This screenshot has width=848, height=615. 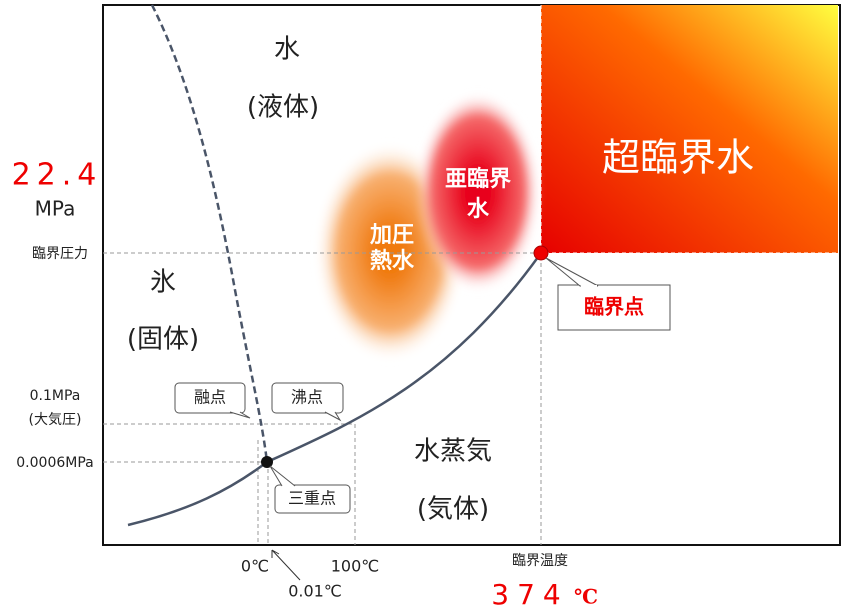 I want to click on pressurized-label: 熱水, so click(x=392, y=261).